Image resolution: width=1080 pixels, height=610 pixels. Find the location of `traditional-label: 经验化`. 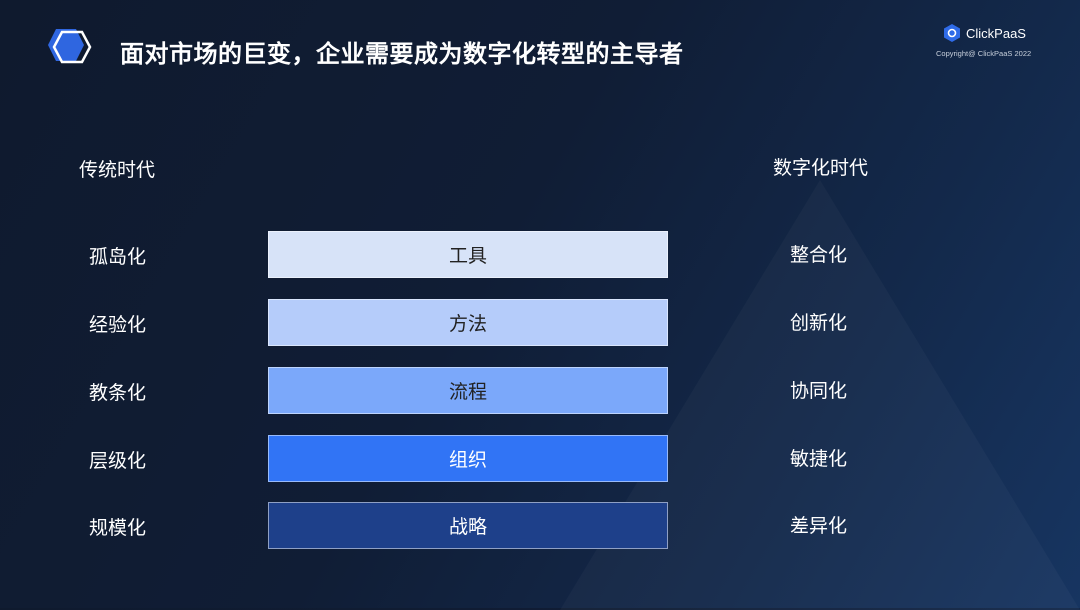

traditional-label: 经验化 is located at coordinates (118, 325).